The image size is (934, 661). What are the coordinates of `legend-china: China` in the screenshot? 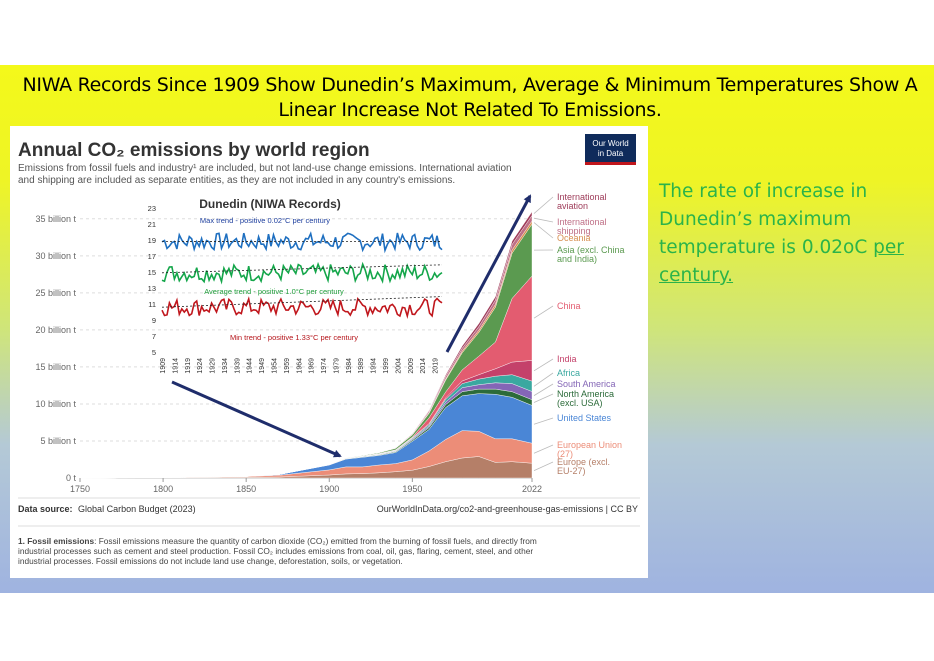 It's located at (569, 306).